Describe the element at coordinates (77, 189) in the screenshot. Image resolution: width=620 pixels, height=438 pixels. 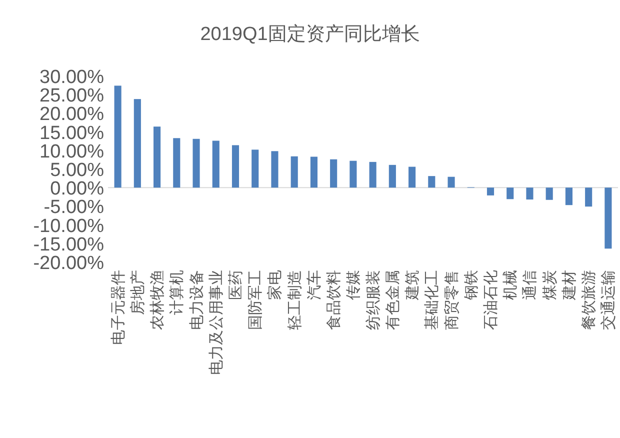
I see `y-tick-label: 0.00%` at that location.